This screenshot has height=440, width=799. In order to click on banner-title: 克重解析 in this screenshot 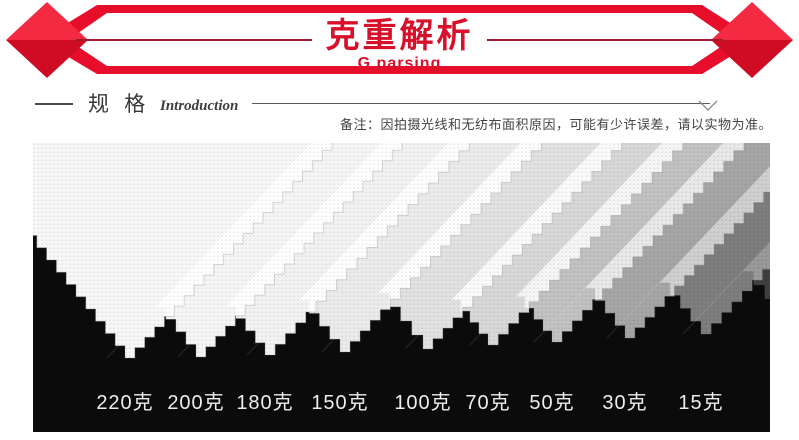, I will do `click(399, 36)`.